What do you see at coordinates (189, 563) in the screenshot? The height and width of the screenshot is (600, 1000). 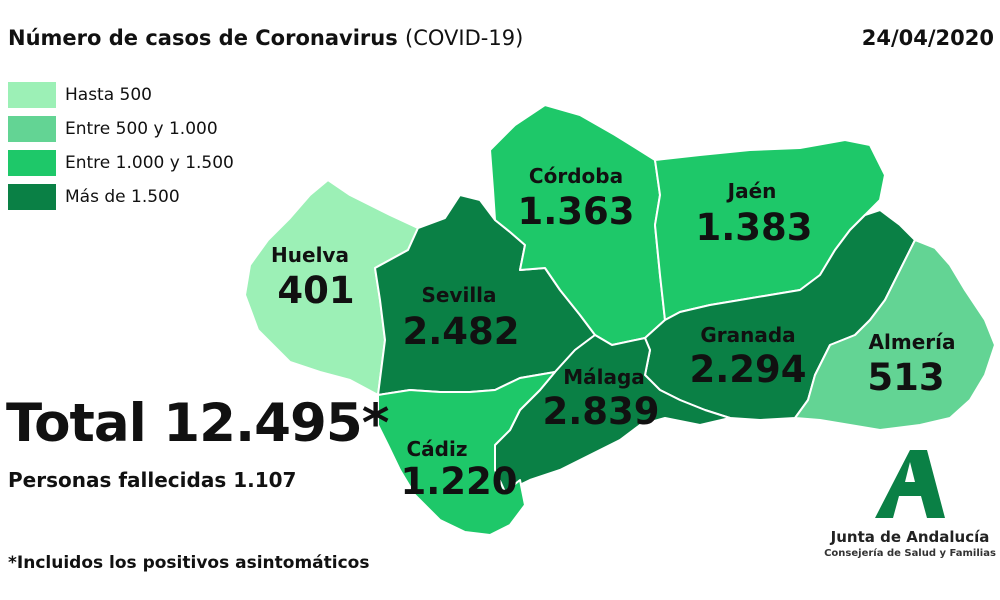 I see `footnote: *Incluidos los positivos asintomáticos` at bounding box center [189, 563].